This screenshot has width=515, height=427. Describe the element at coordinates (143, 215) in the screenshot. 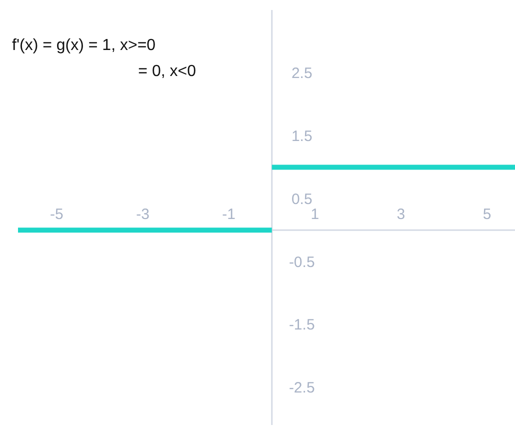

I see `x-tick-label: -3` at that location.